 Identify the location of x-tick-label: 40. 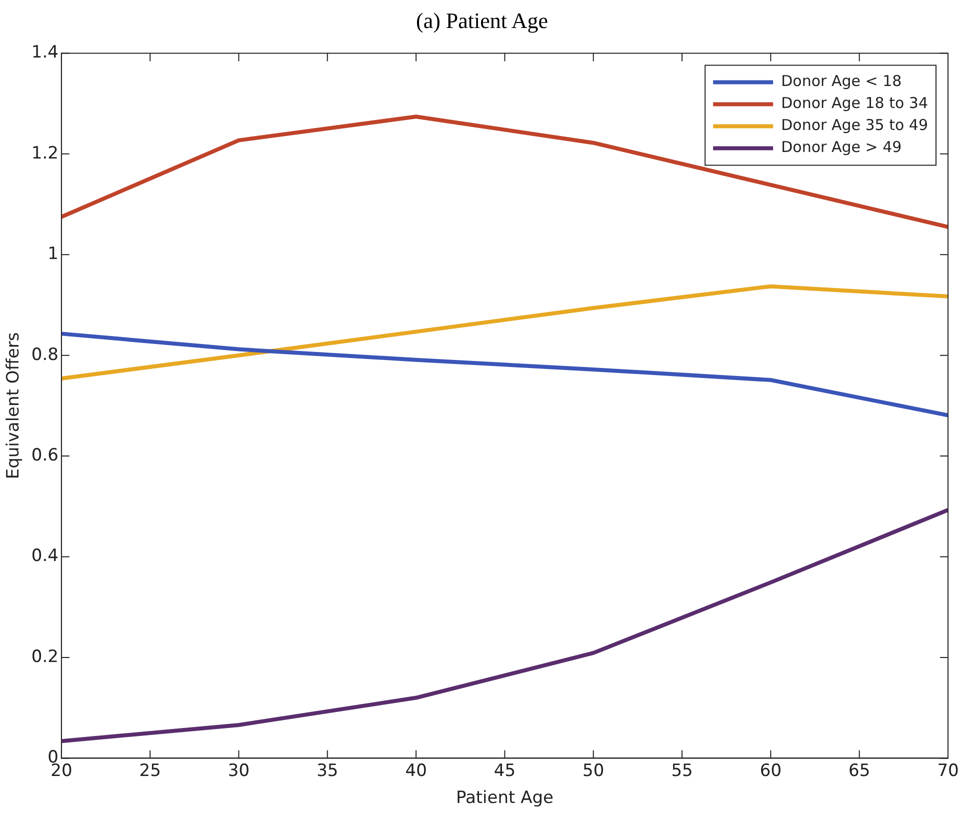
(416, 770).